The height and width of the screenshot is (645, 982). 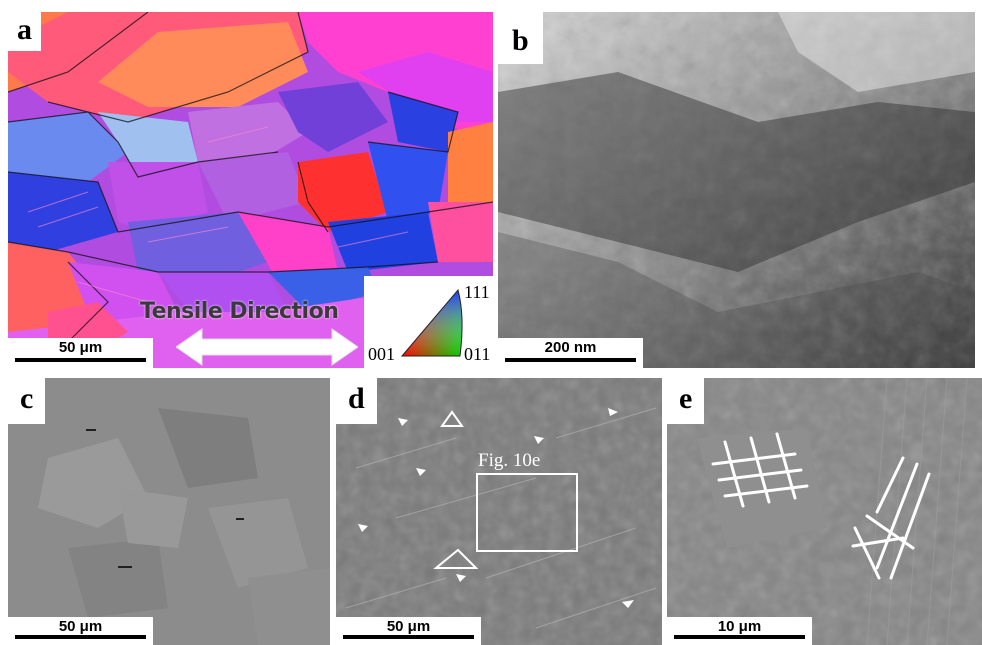 I want to click on panel-e-scale-text: 10 μm, so click(x=739, y=626).